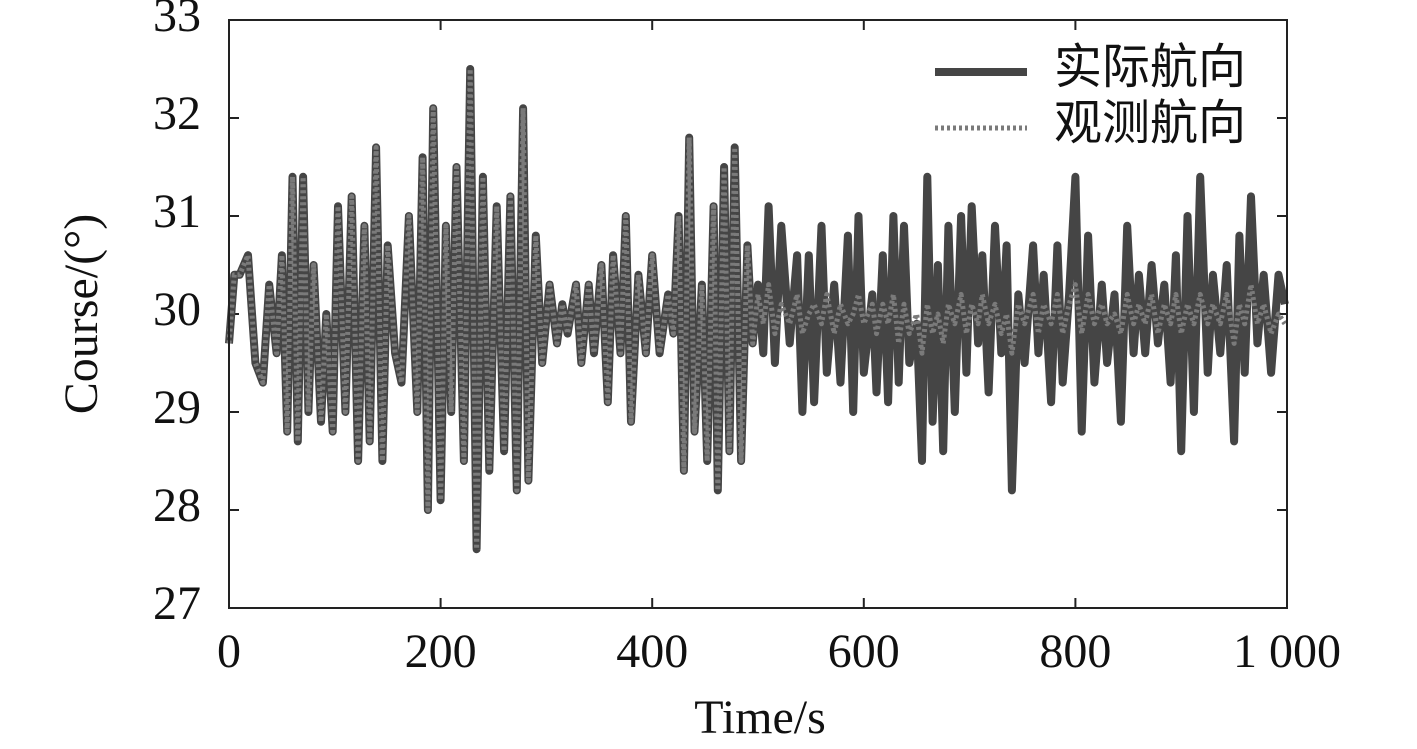  What do you see at coordinates (81, 314) in the screenshot?
I see `y-axis-title: Course/(°)` at bounding box center [81, 314].